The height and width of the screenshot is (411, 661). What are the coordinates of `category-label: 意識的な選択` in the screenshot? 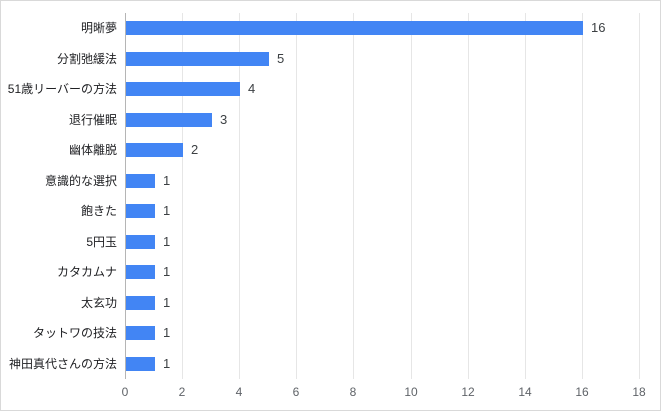 It's located at (80, 181).